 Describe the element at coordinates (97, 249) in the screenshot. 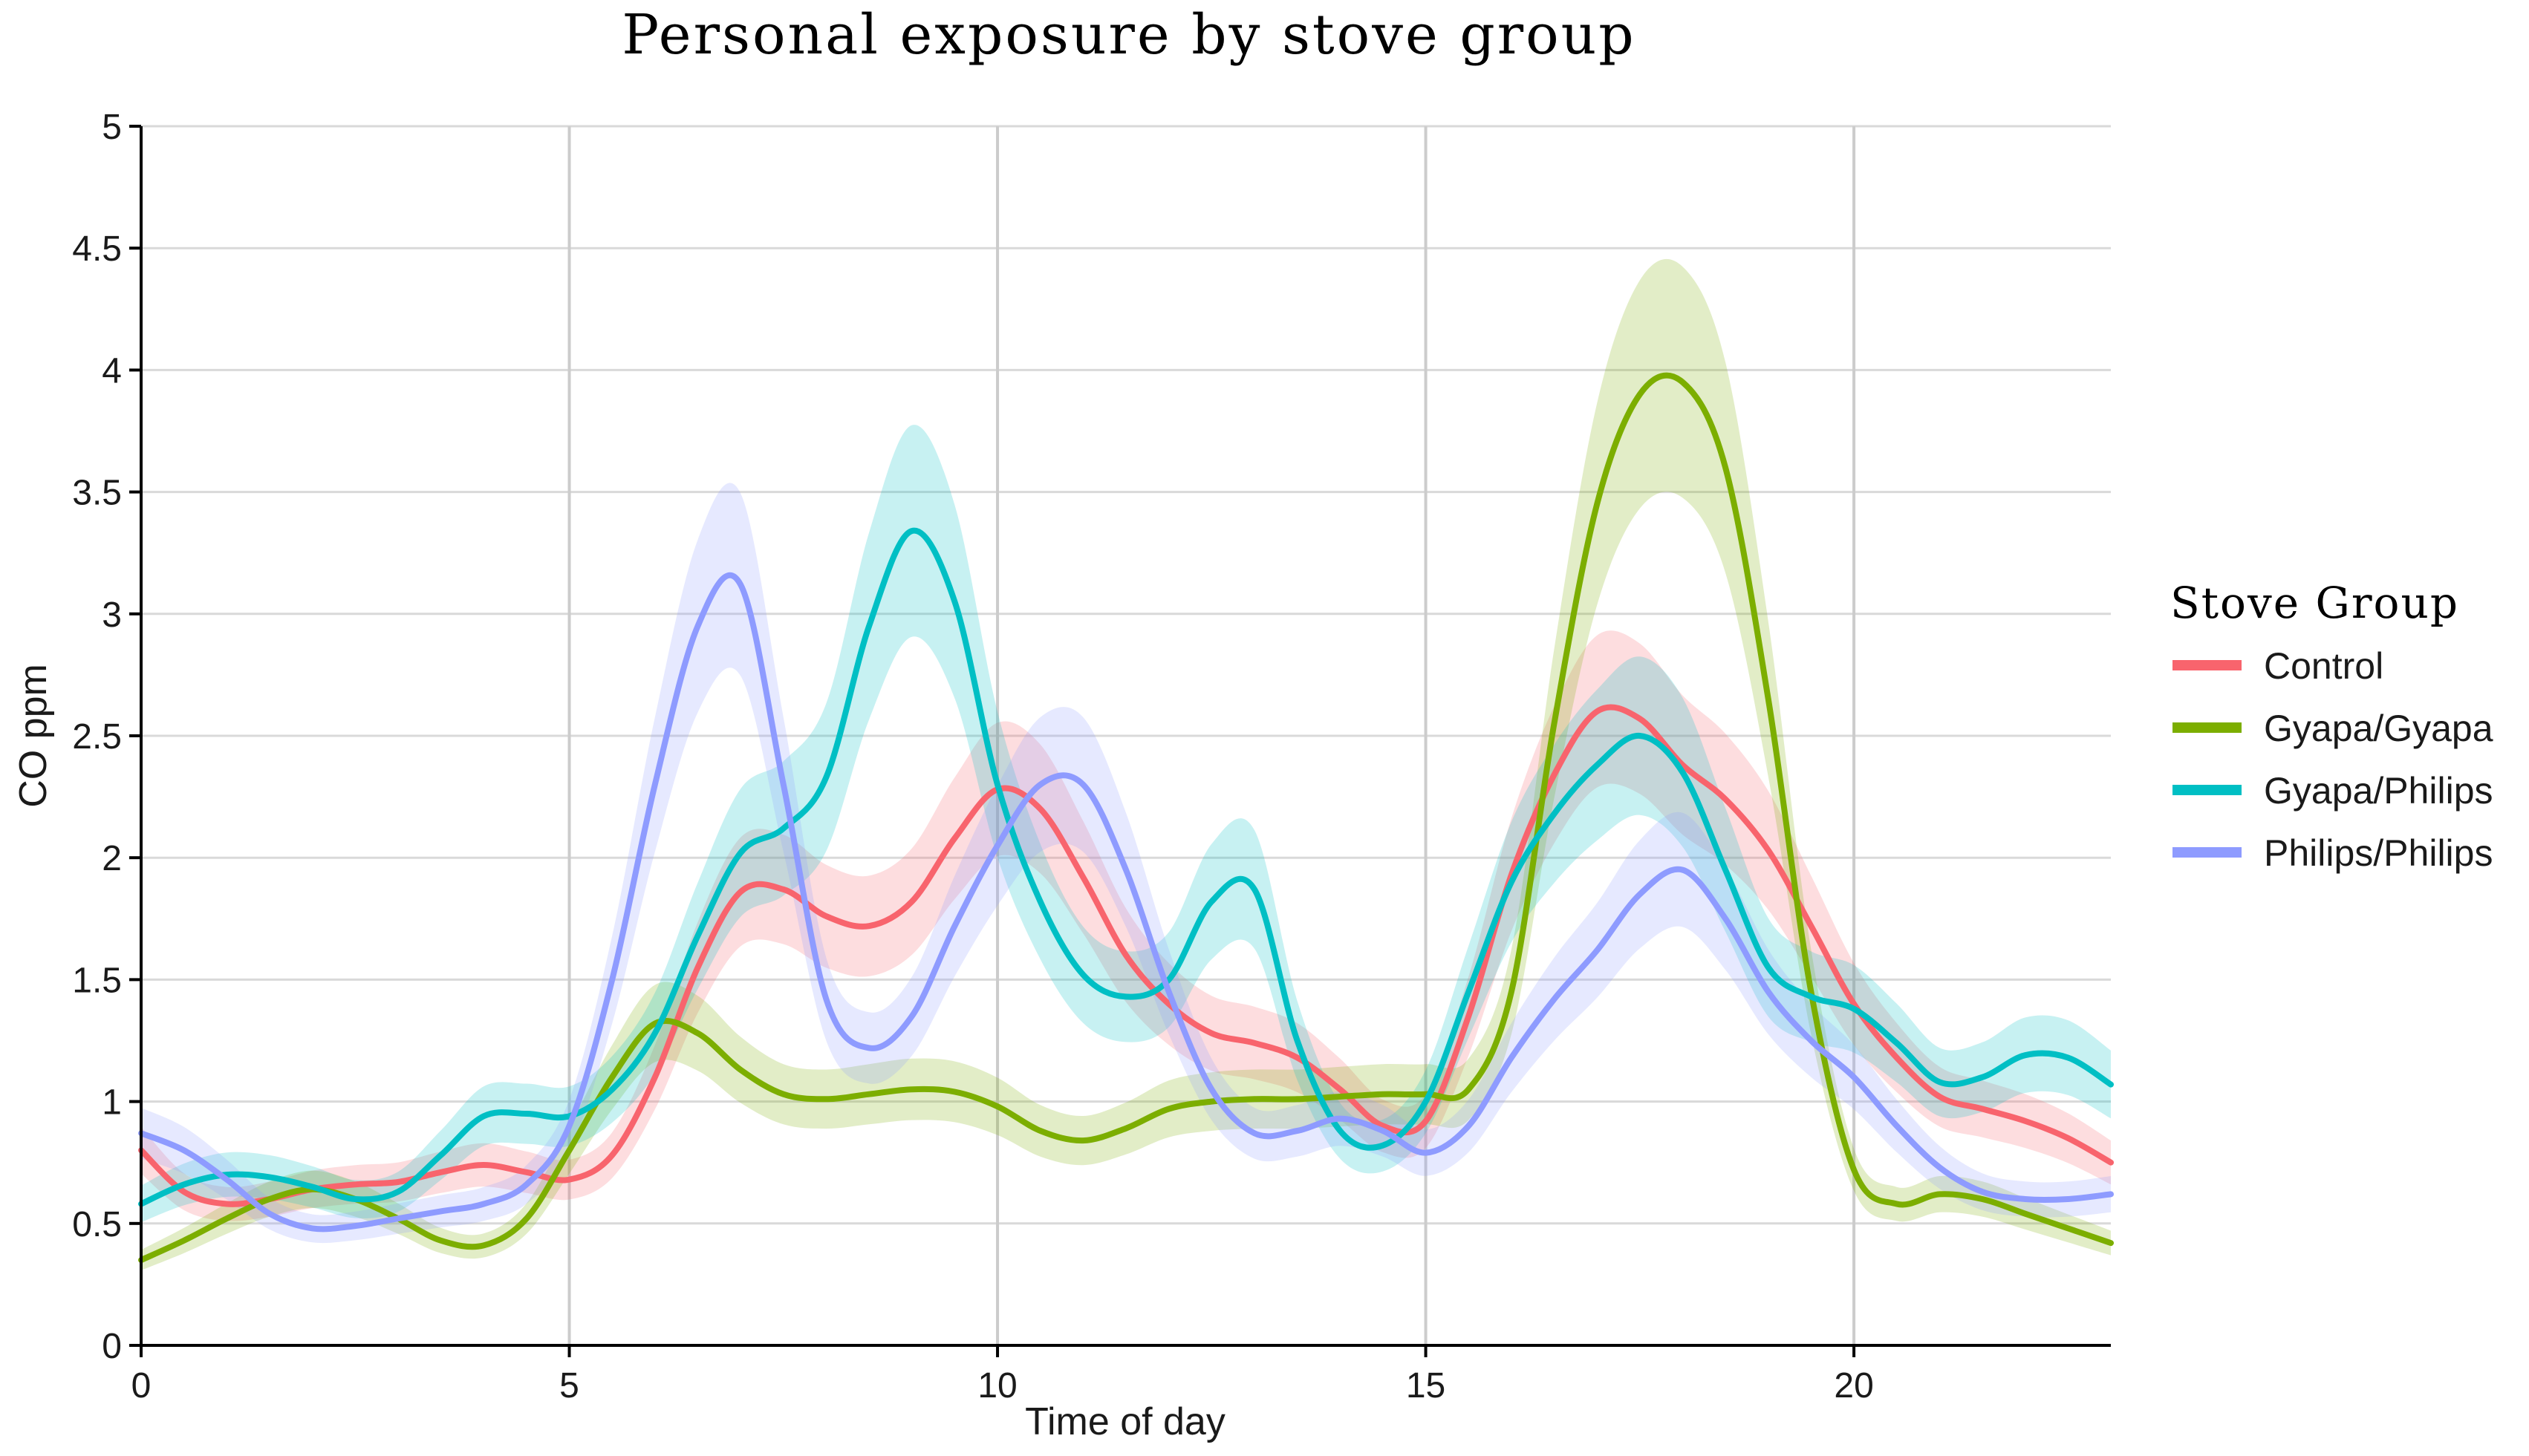

I see `y-tick-label: 4.5` at that location.